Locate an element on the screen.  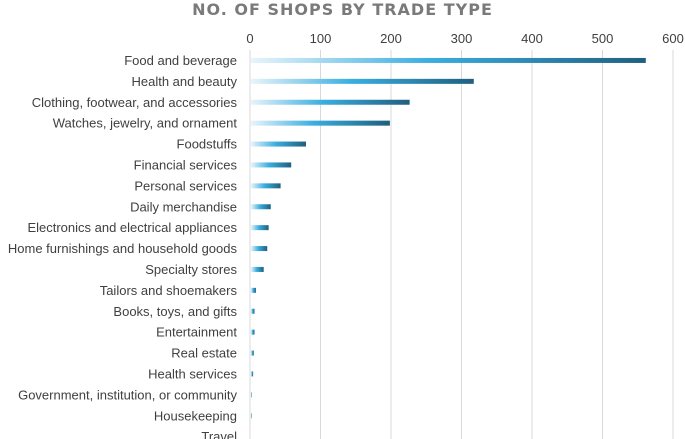
x-tick-label: 300 is located at coordinates (462, 38).